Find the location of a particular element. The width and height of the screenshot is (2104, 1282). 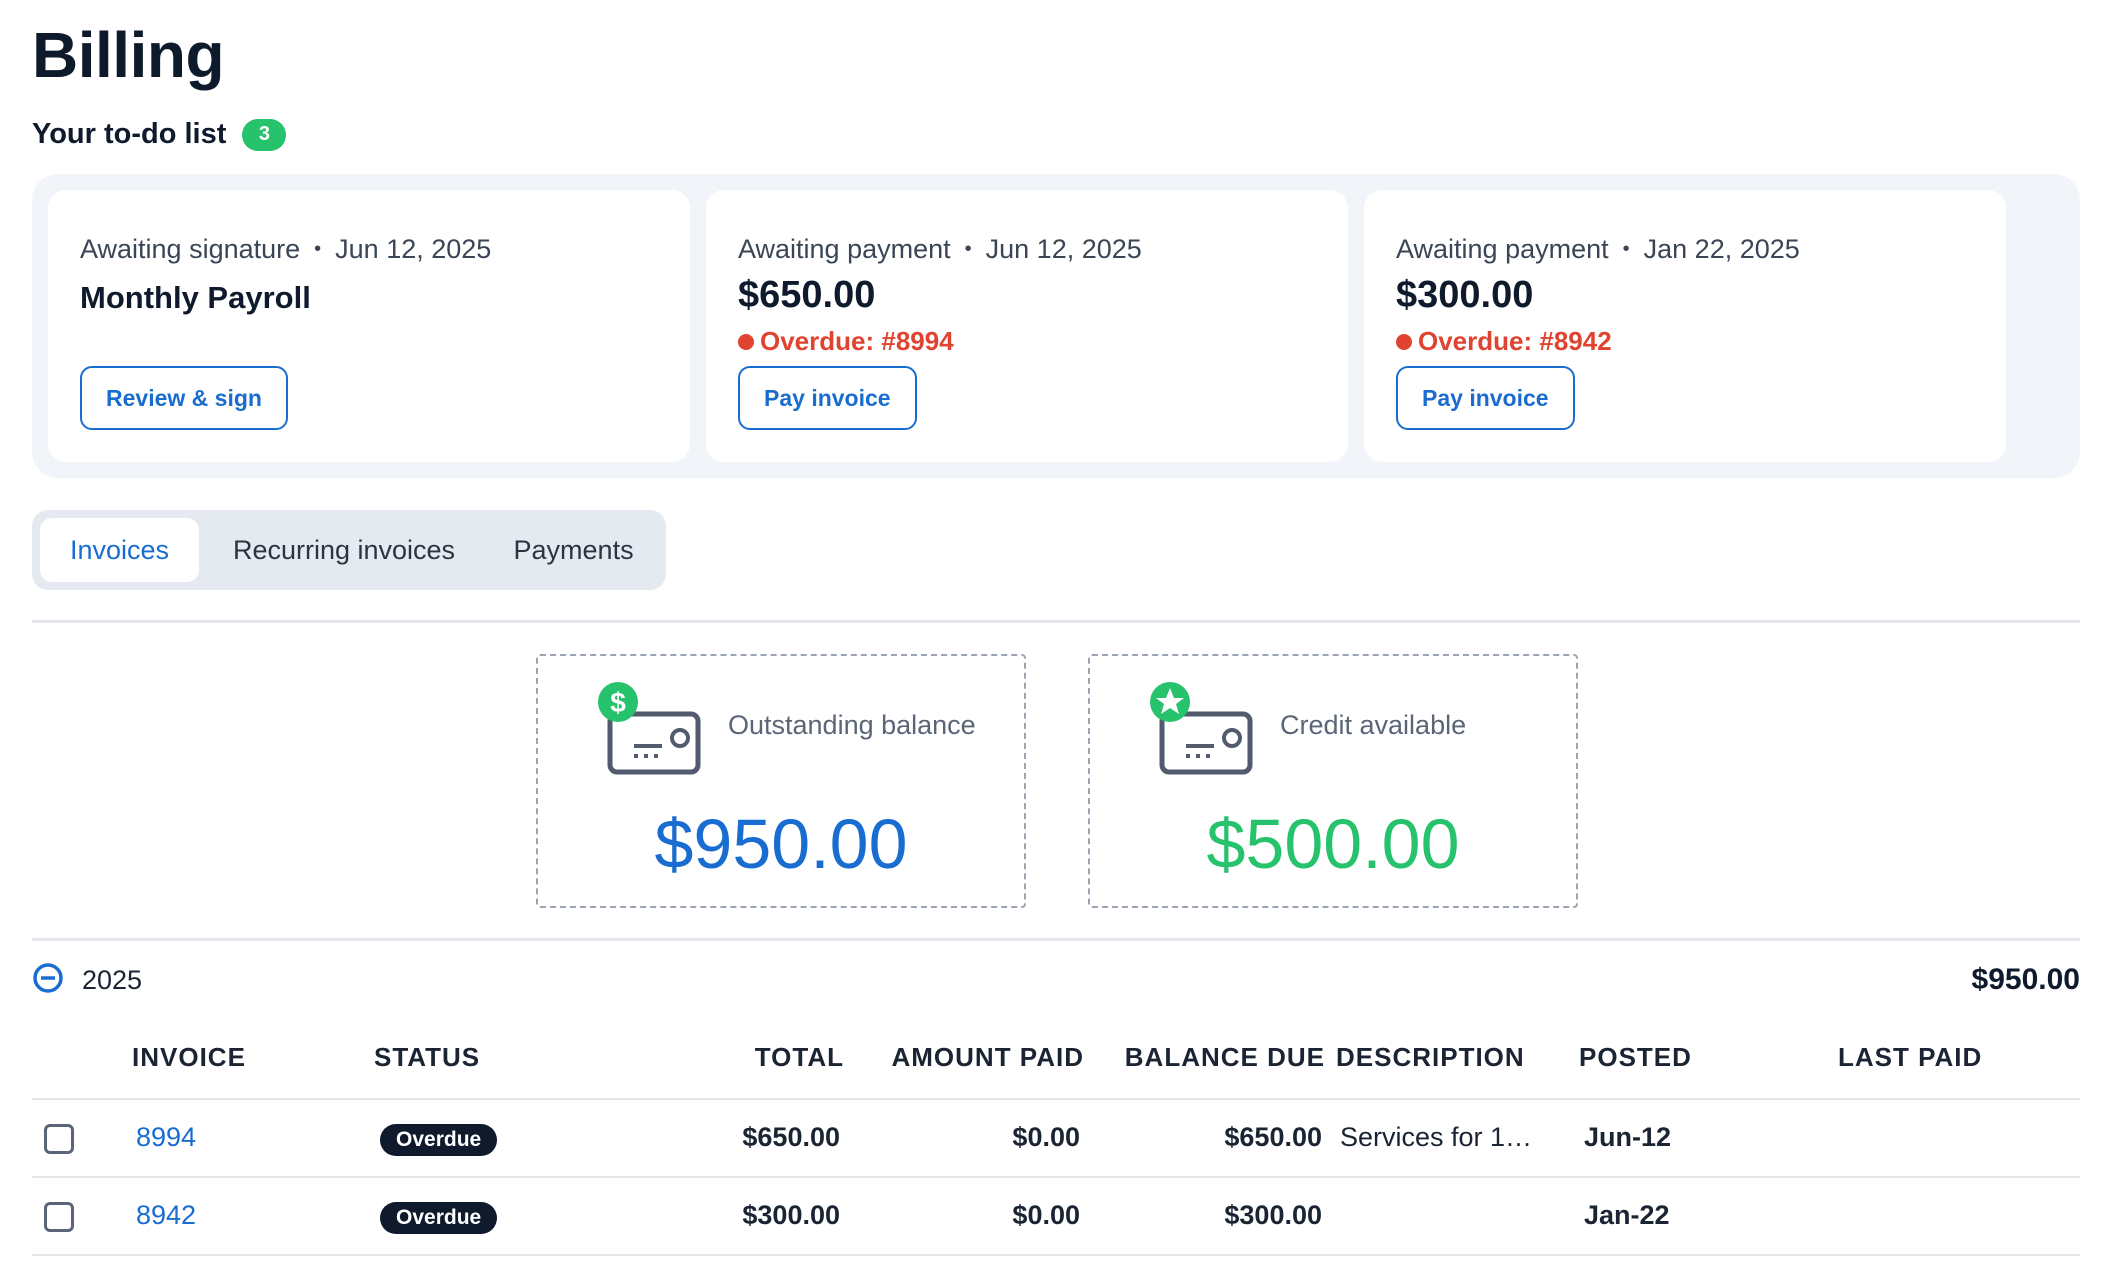

todo-card-meta: Awaiting payment • Jun 12, 2025 is located at coordinates (940, 249).